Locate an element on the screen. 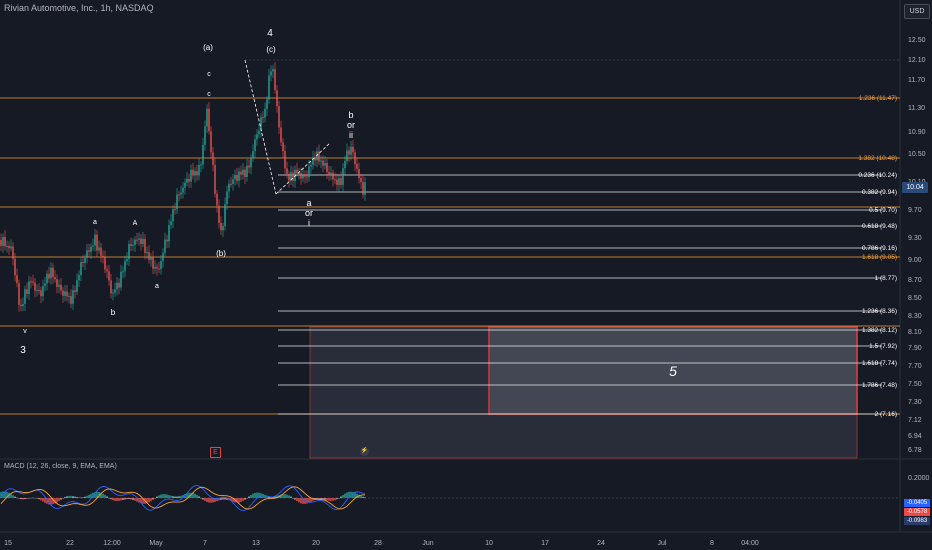 This screenshot has width=932, height=550. price-tick-label: 9.30 is located at coordinates (915, 238).